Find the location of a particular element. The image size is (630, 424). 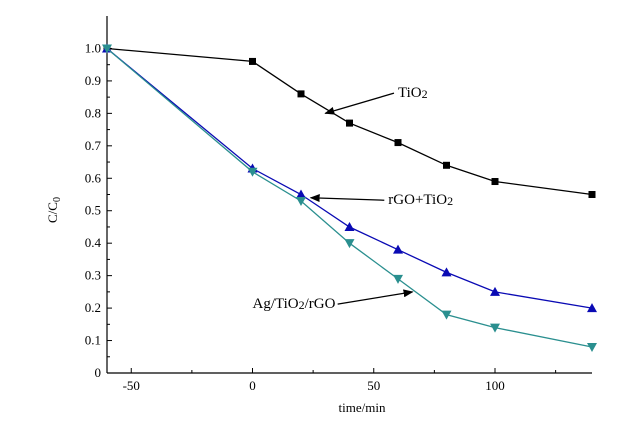

x-tick-label: 100 is located at coordinates (495, 385).